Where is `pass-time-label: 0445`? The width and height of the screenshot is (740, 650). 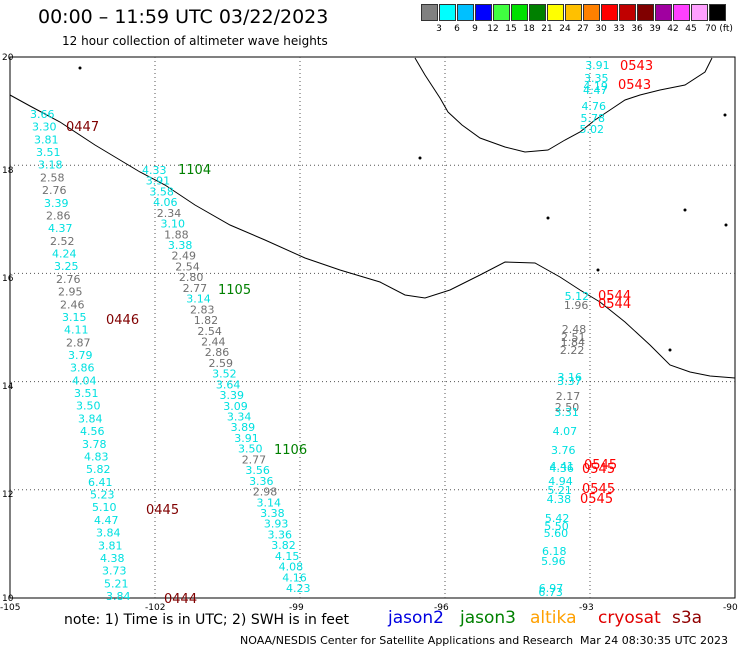 pass-time-label: 0445 is located at coordinates (162, 510).